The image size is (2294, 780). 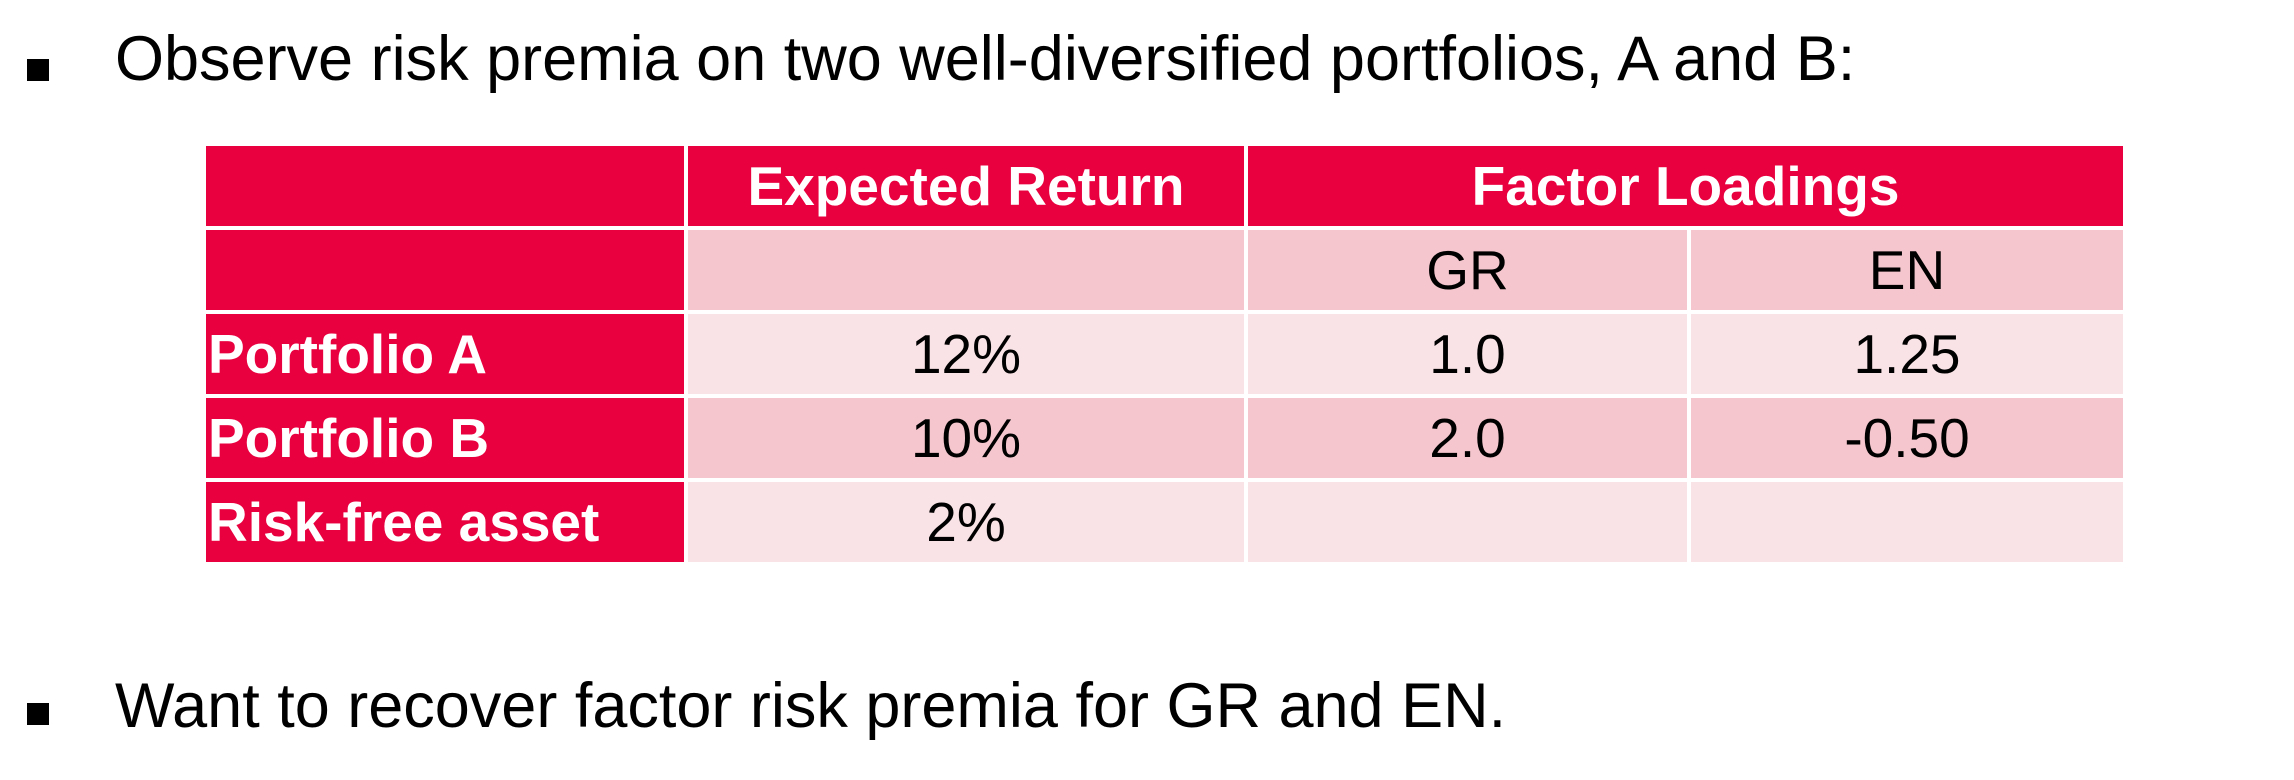 I want to click on cell-gr: 1.0, so click(x=1469, y=356).